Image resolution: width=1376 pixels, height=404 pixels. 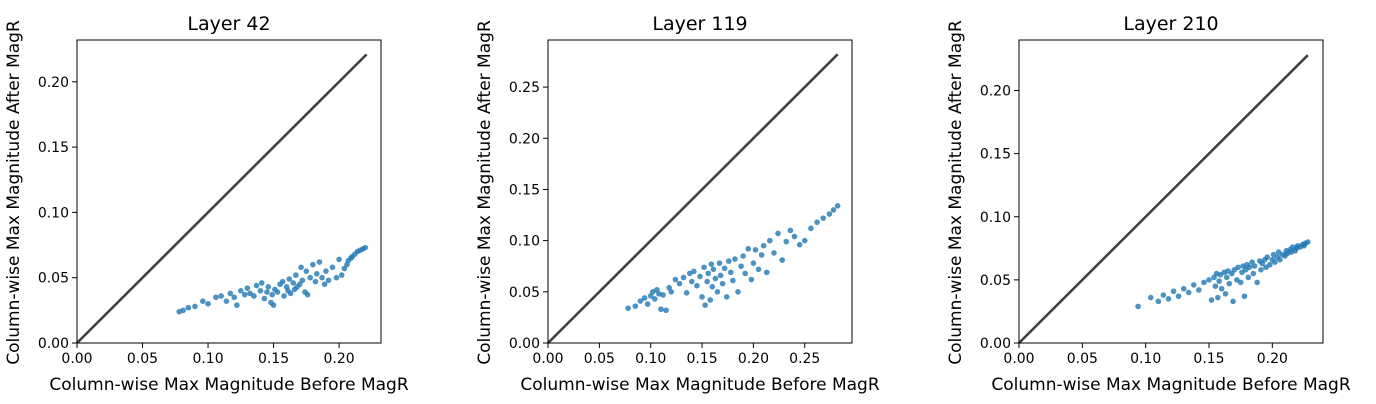 I want to click on x-tick-label: 0.20, so click(x=753, y=359).